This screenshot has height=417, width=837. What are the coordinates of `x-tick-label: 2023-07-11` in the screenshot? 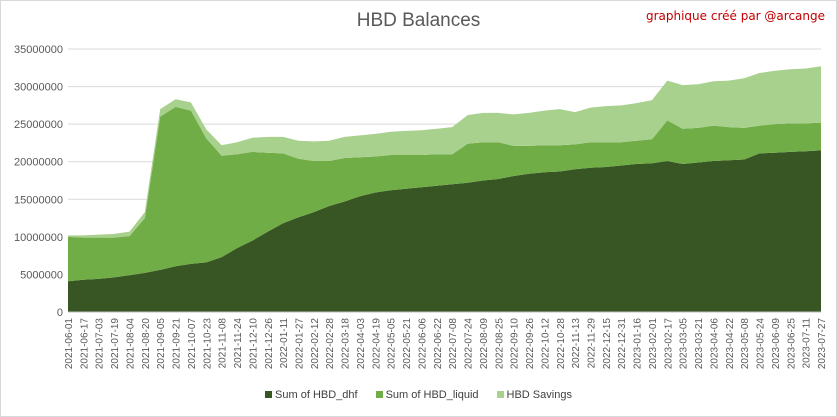 It's located at (807, 343).